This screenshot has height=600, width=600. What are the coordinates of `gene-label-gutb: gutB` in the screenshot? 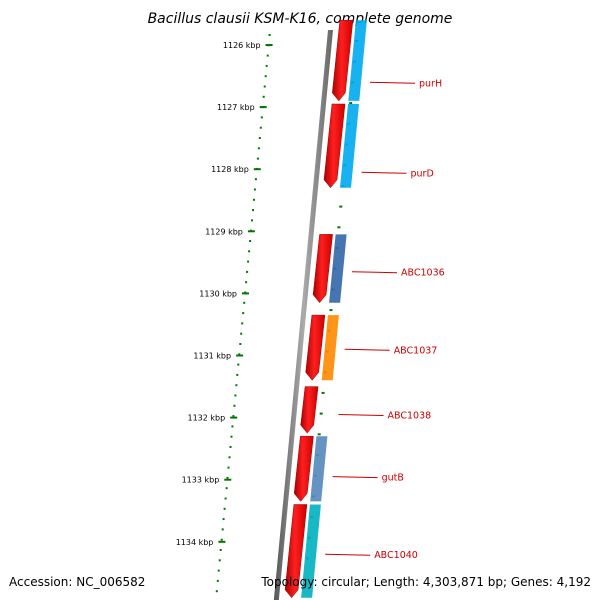 It's located at (393, 478).